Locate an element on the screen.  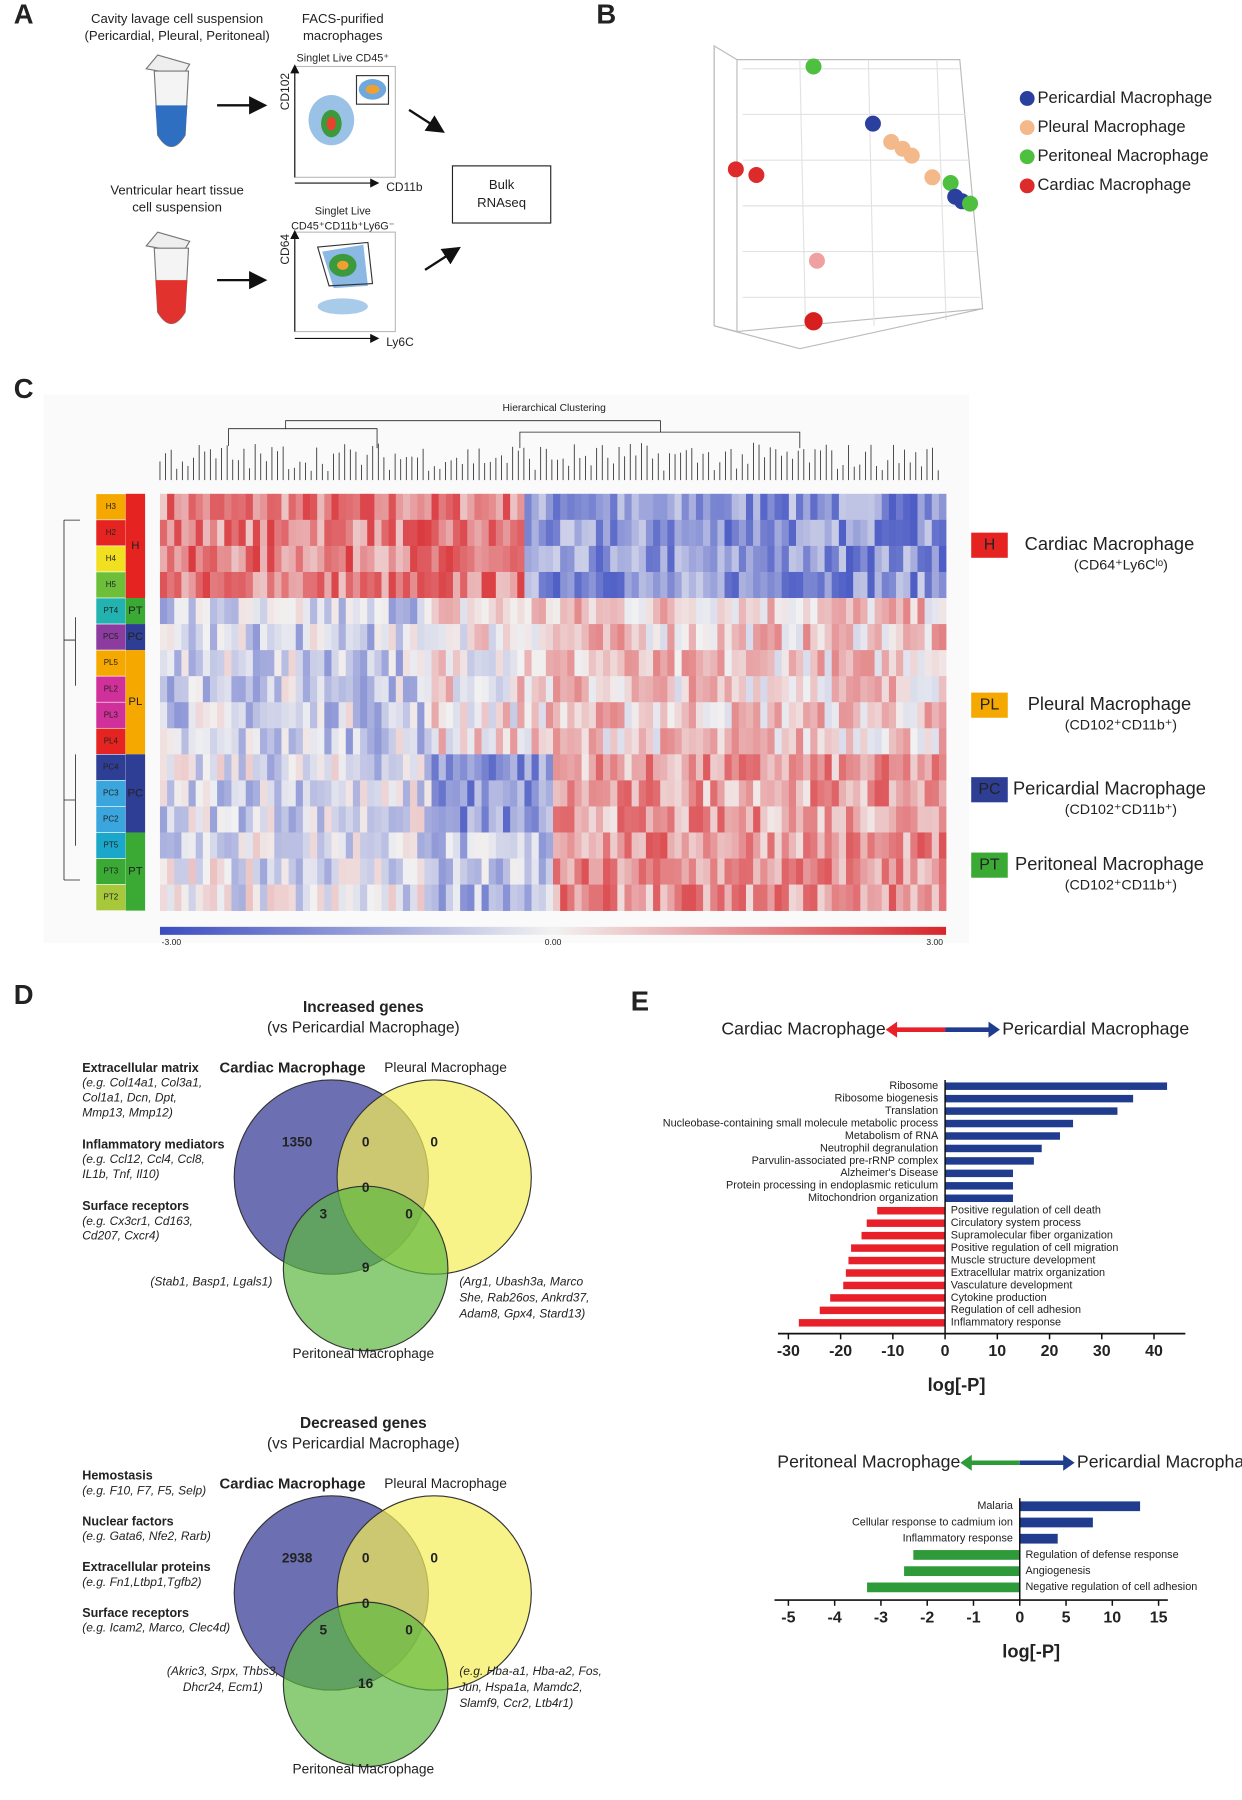
x-tick-label: 15 is located at coordinates (1159, 1618).